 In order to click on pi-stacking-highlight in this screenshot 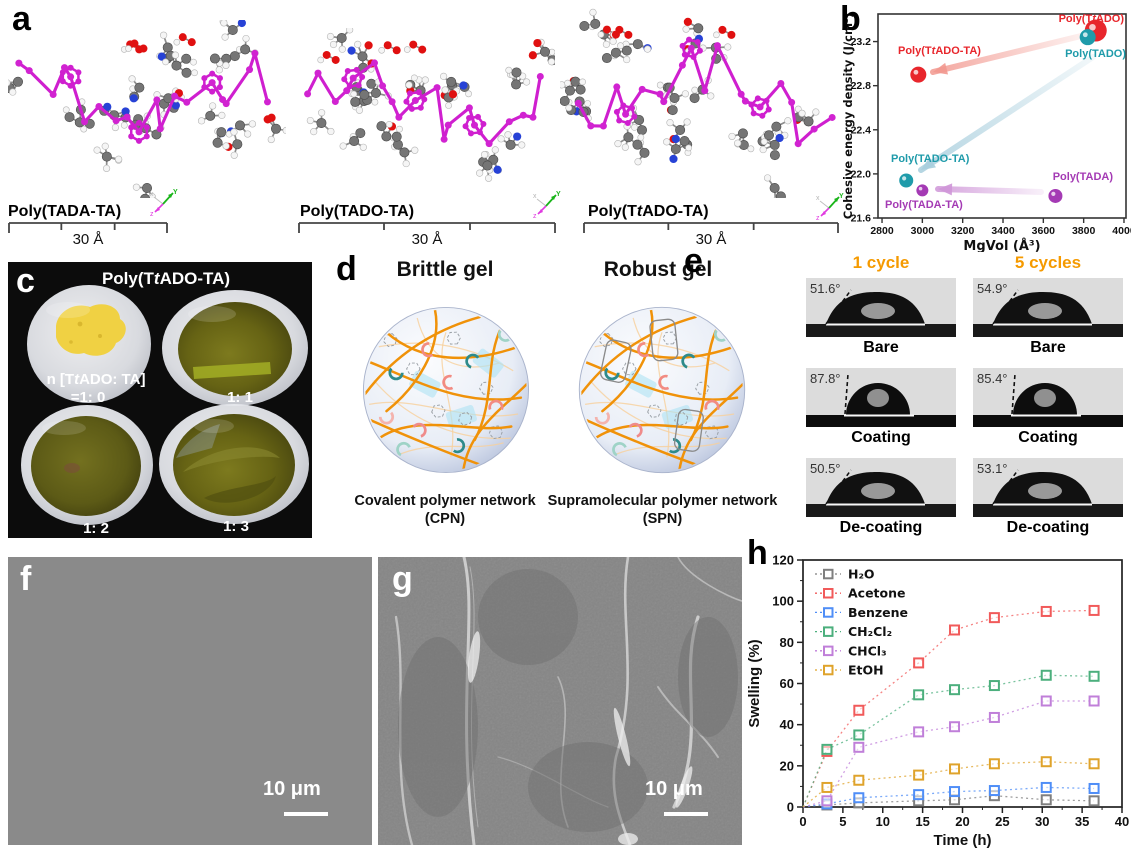, I will do `click(461, 416)`.